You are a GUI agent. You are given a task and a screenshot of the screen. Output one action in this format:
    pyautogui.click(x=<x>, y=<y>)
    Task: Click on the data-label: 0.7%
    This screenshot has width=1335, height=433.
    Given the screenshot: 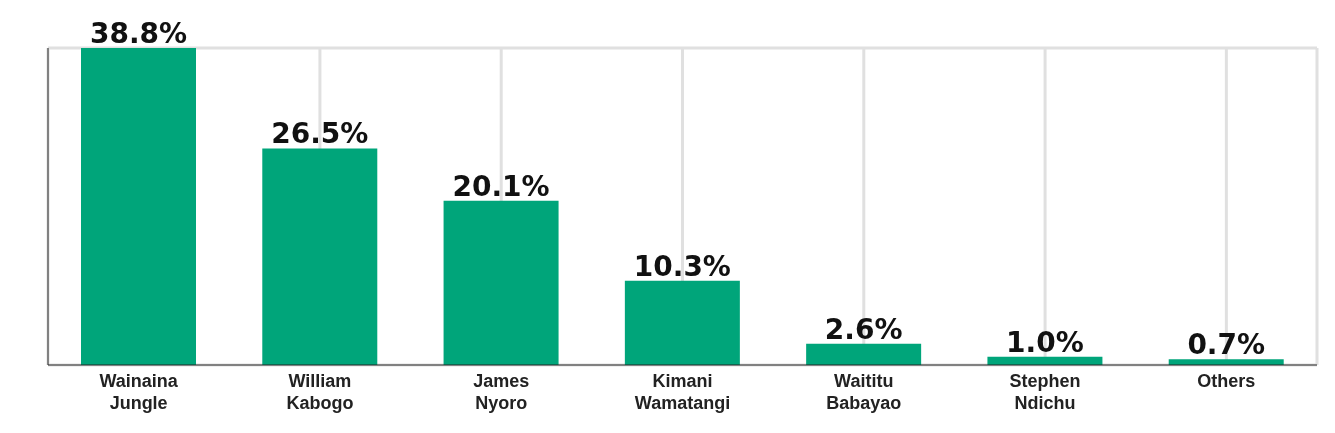 What is the action you would take?
    pyautogui.click(x=1226, y=345)
    